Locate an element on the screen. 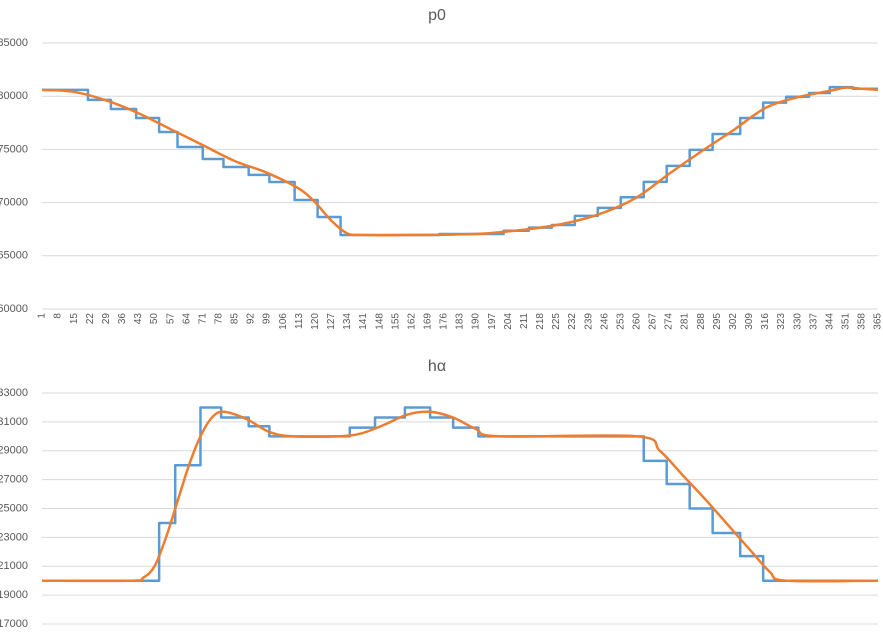 Image resolution: width=883 pixels, height=637 pixels. x-tick-label: 106 is located at coordinates (283, 321).